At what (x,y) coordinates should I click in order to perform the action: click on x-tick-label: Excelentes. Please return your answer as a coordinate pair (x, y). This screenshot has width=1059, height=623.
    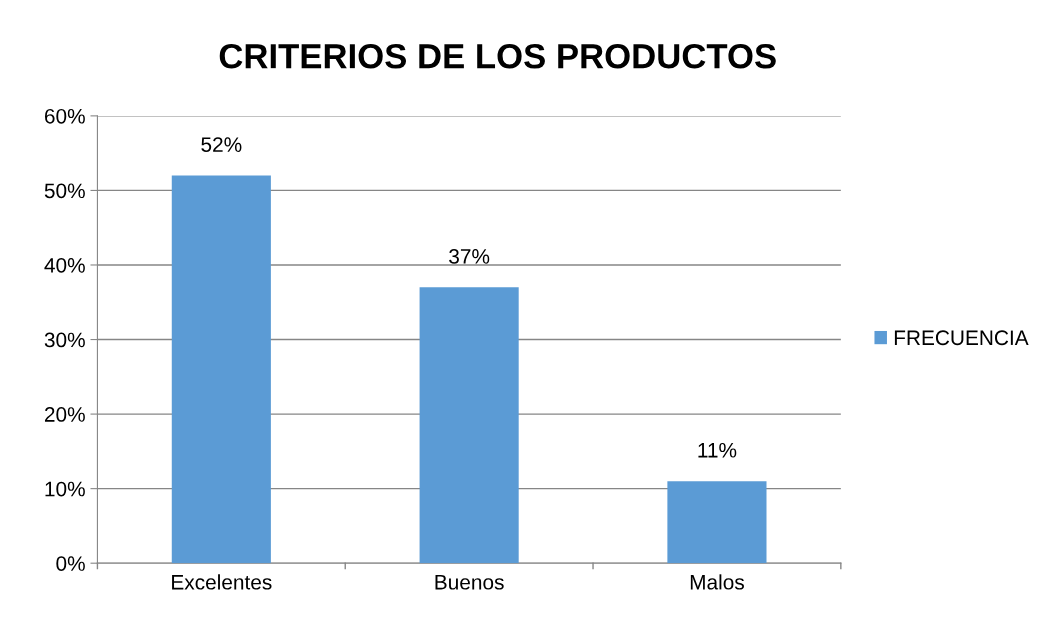
    Looking at the image, I should click on (222, 582).